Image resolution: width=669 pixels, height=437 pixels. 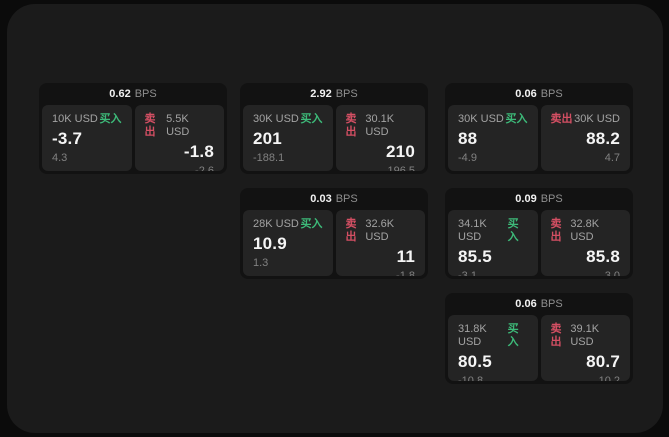 What do you see at coordinates (472, 335) in the screenshot?
I see `buy-amount: 31.8K USD` at bounding box center [472, 335].